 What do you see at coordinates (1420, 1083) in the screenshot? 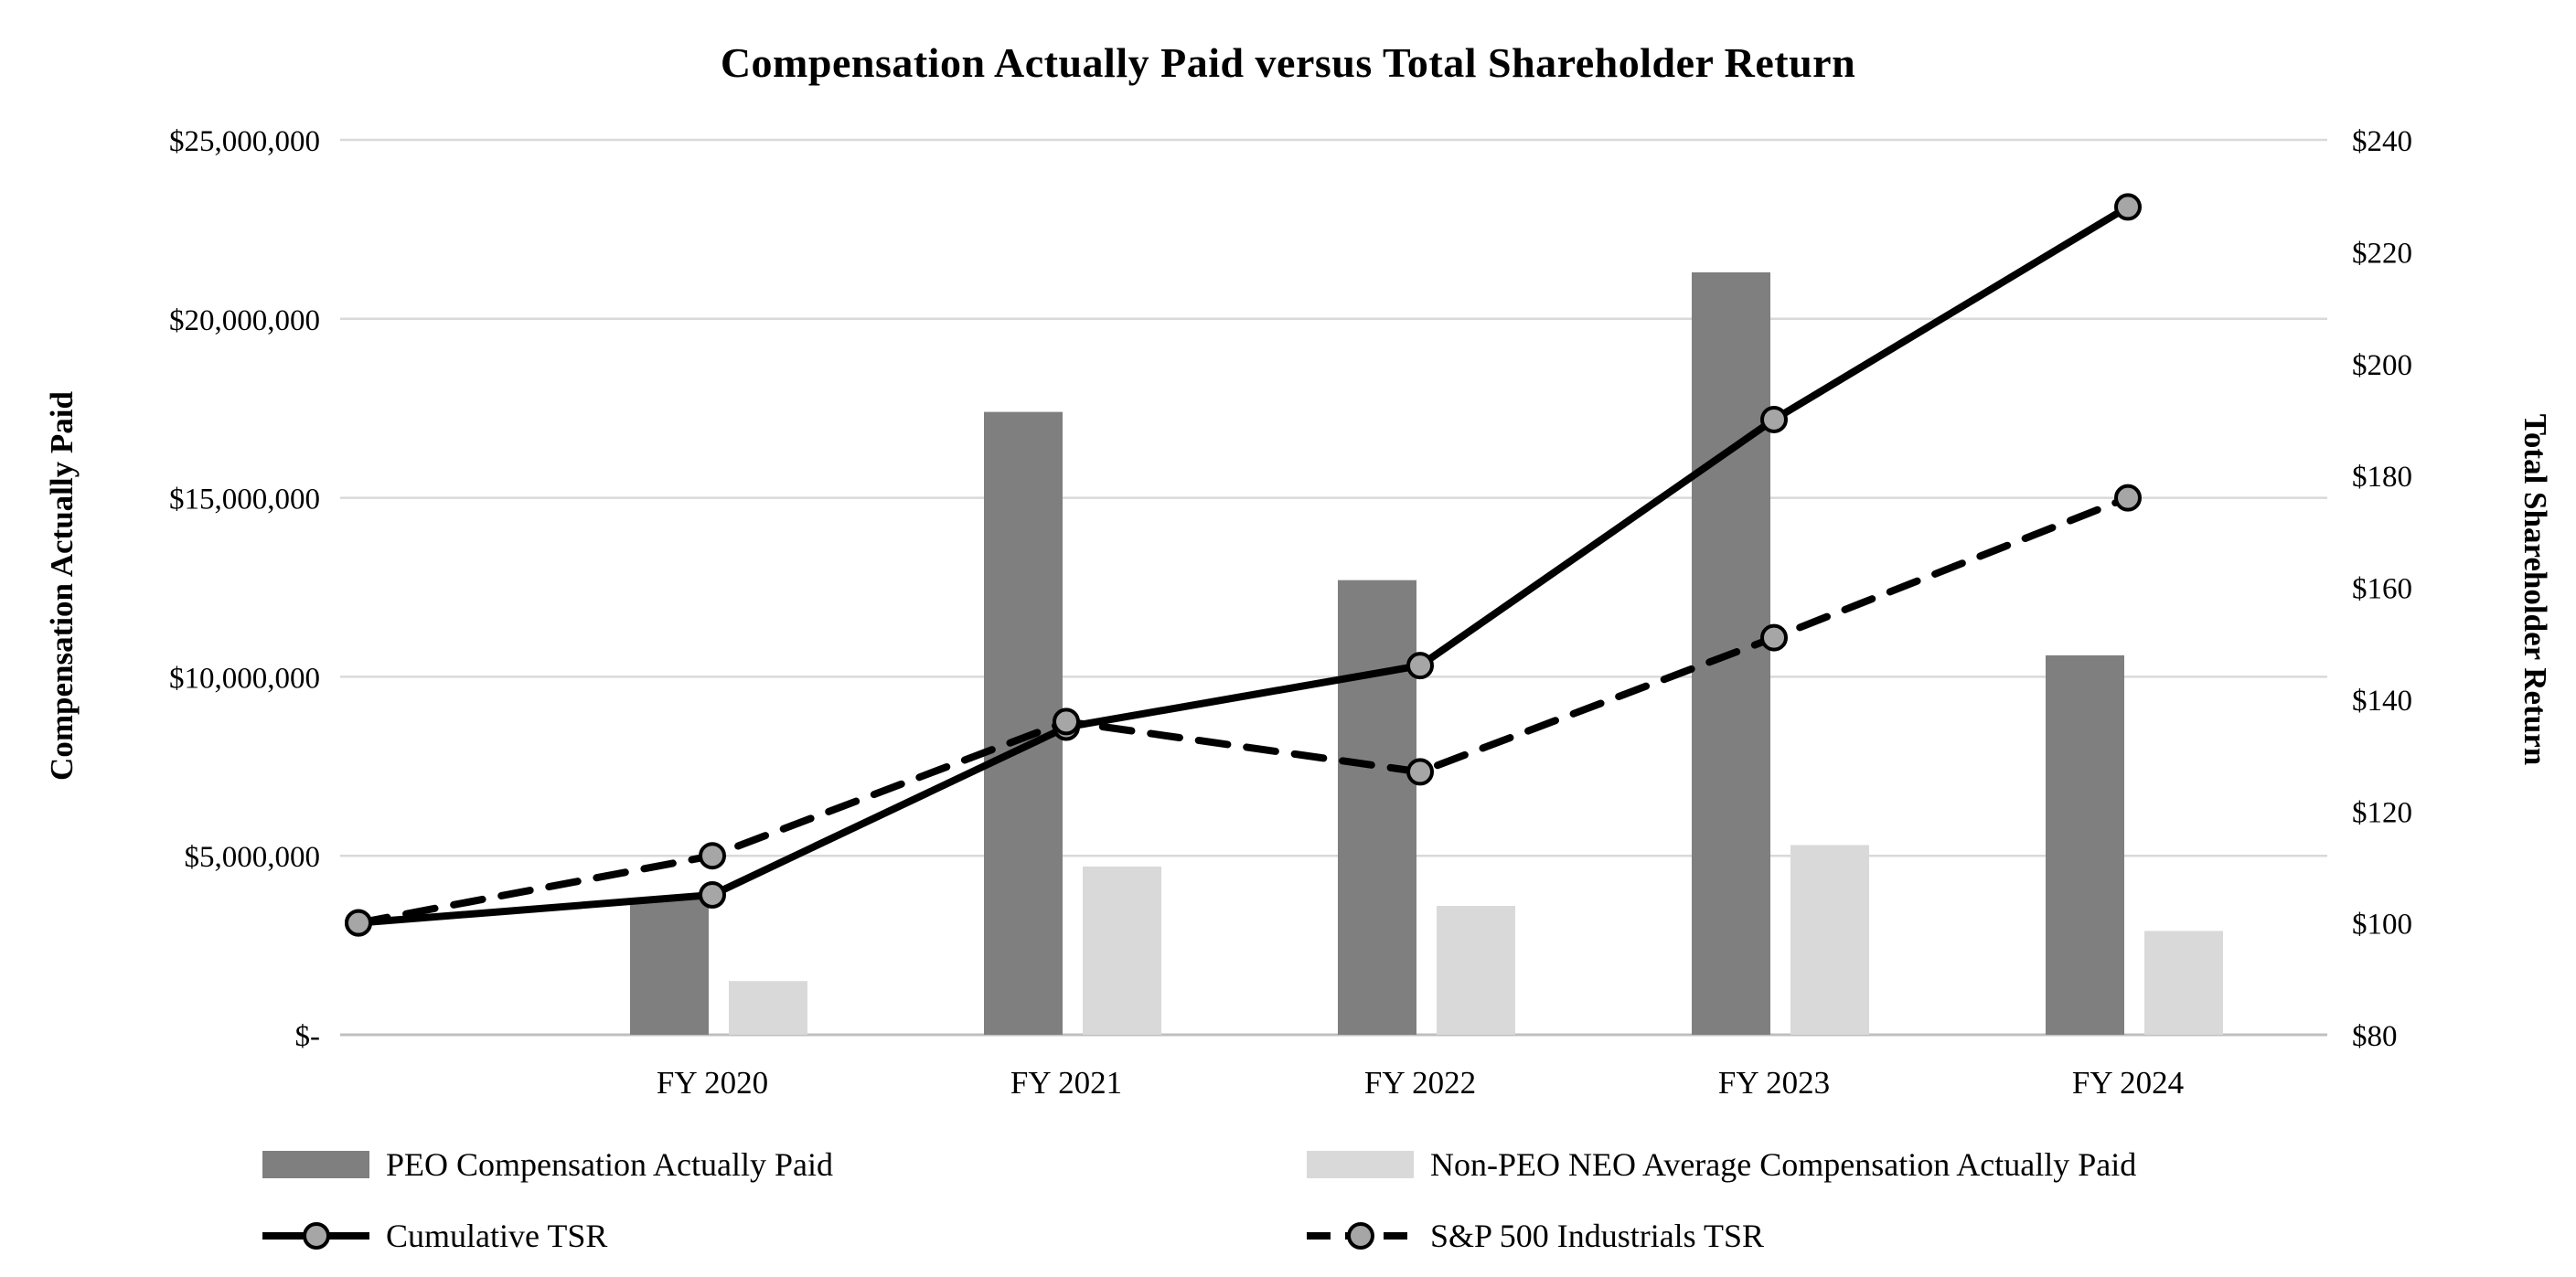
I see `x-axis-category-label: FY 2022` at bounding box center [1420, 1083].